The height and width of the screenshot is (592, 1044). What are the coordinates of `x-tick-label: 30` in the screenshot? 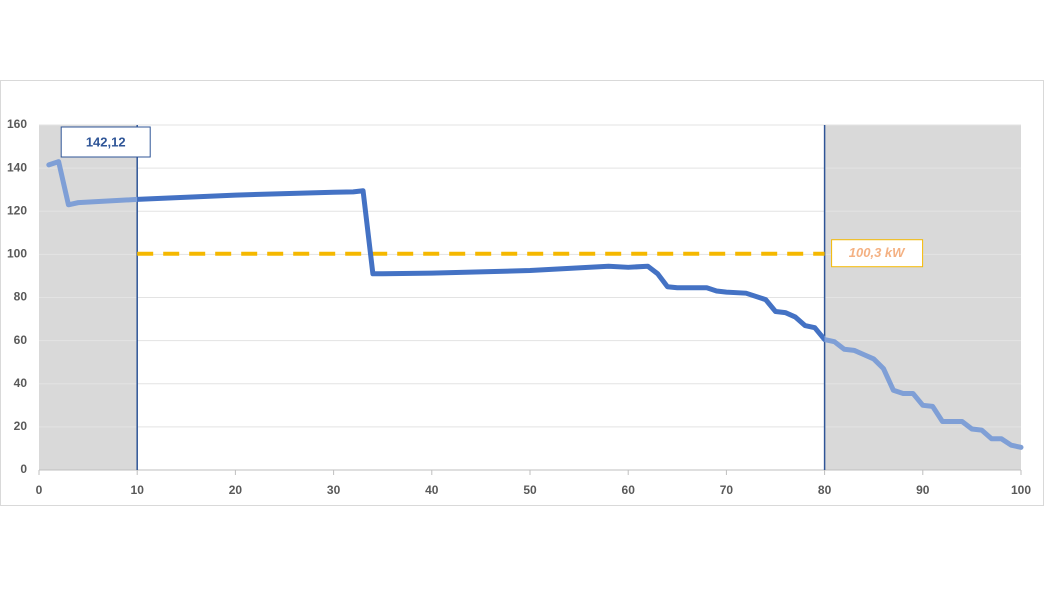 It's located at (334, 490).